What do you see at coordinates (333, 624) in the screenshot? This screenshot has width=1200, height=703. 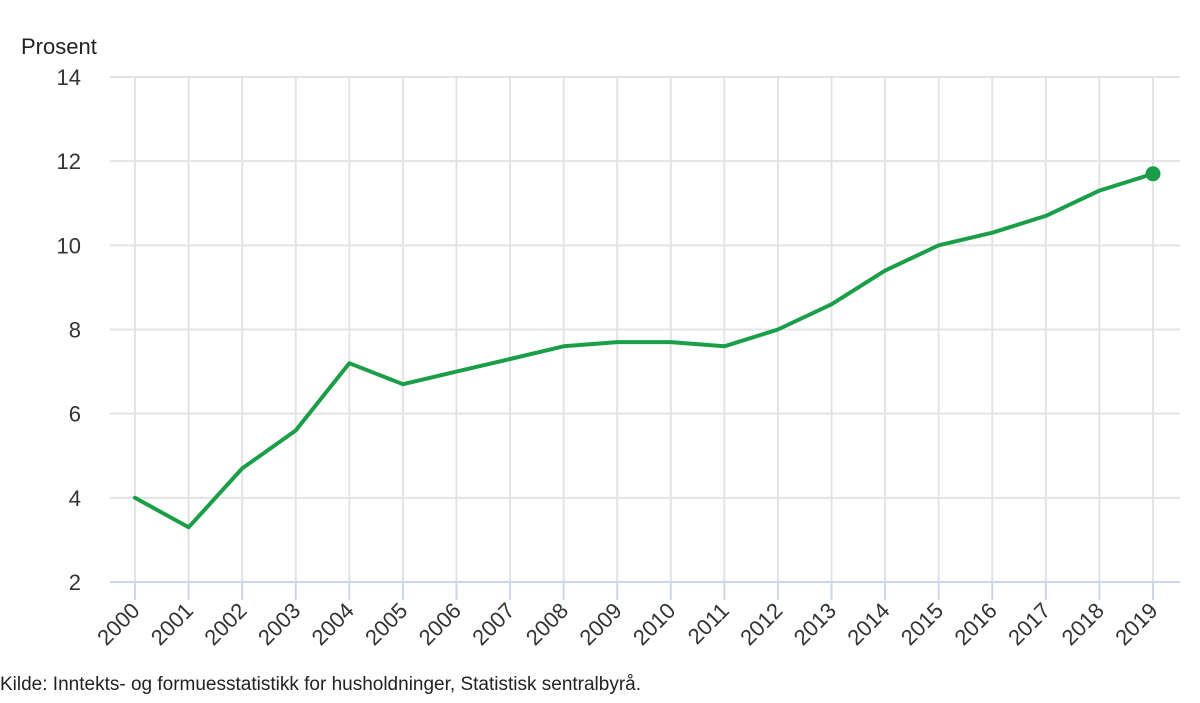 I see `x-tick-label: 2004` at bounding box center [333, 624].